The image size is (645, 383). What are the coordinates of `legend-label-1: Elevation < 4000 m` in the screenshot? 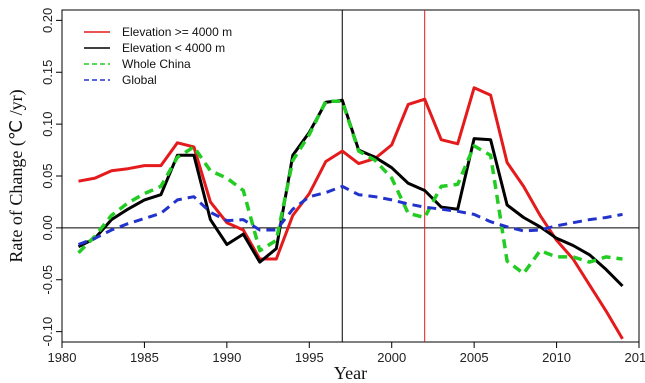 It's located at (173, 48).